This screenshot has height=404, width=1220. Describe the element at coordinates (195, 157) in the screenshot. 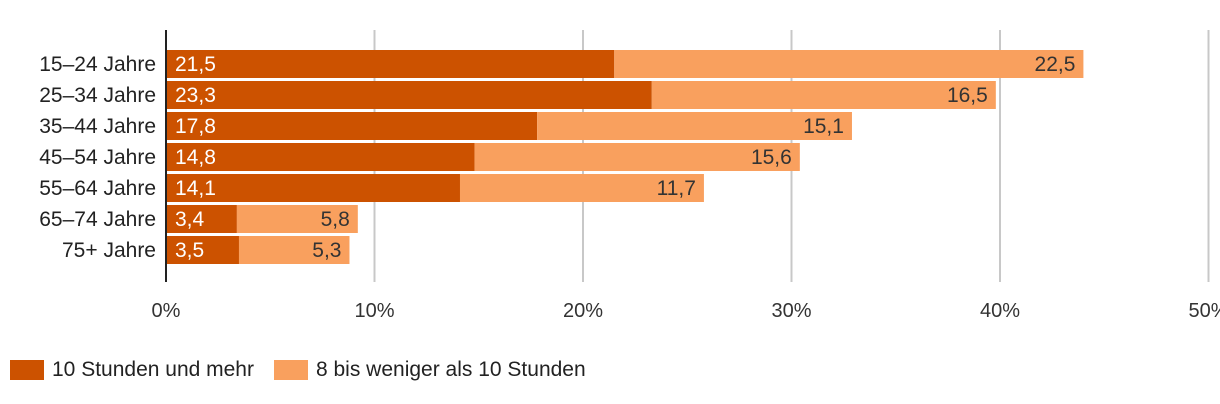

I see `bar-value-label: 14,8` at that location.